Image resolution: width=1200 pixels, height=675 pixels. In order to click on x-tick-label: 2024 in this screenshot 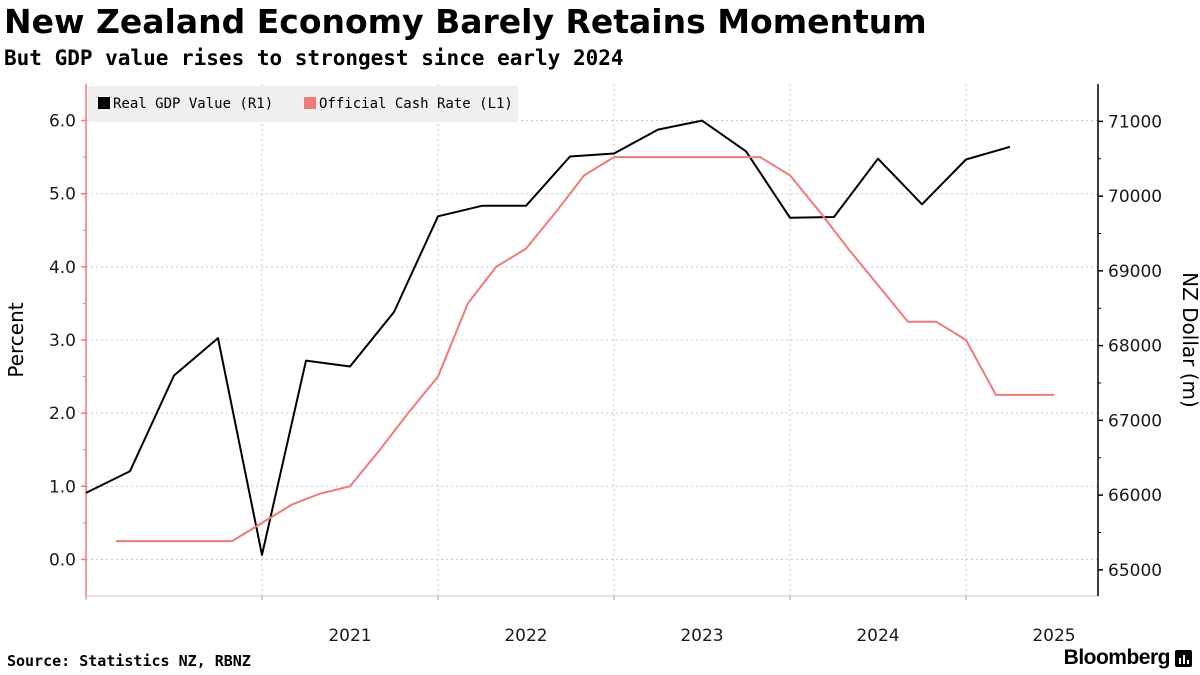, I will do `click(877, 636)`.